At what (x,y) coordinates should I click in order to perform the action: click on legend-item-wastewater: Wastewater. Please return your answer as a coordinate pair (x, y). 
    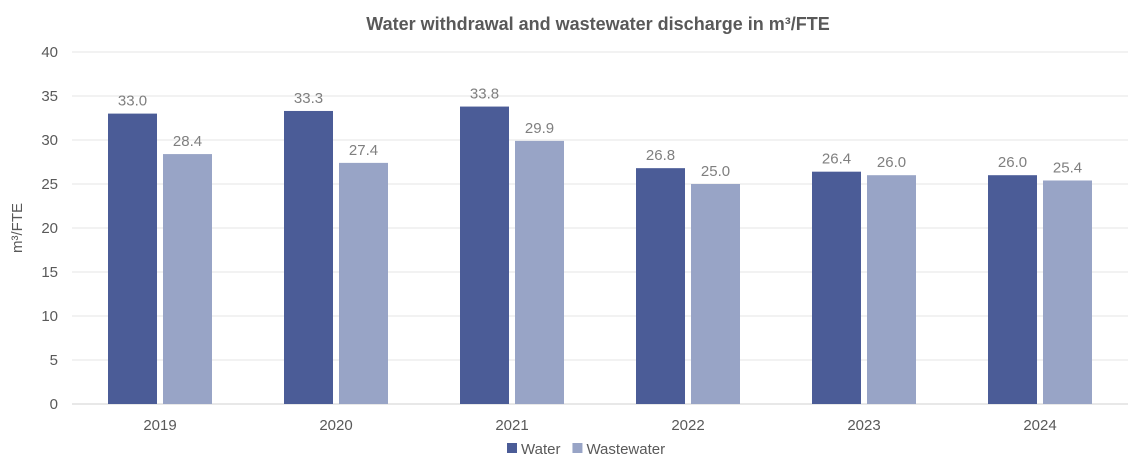
    Looking at the image, I should click on (618, 449).